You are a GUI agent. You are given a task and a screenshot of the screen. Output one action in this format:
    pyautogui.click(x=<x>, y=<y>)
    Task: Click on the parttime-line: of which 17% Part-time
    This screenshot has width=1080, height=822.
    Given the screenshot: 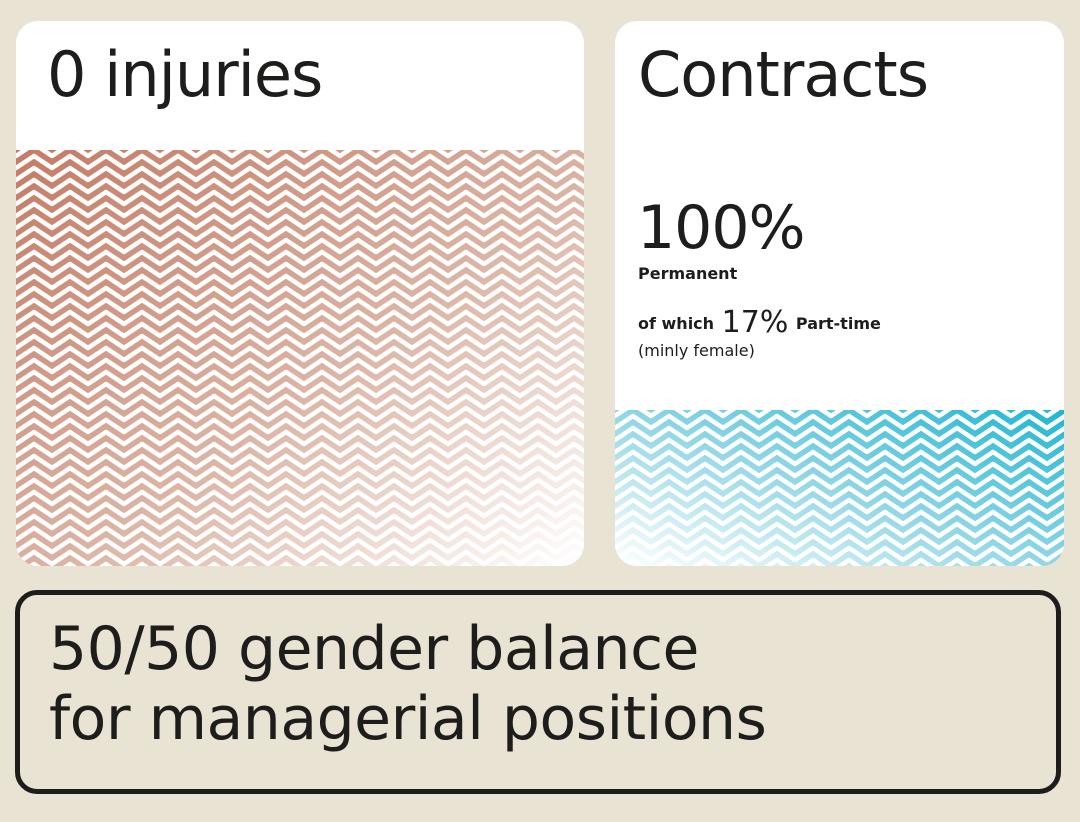 What is the action you would take?
    pyautogui.click(x=759, y=323)
    